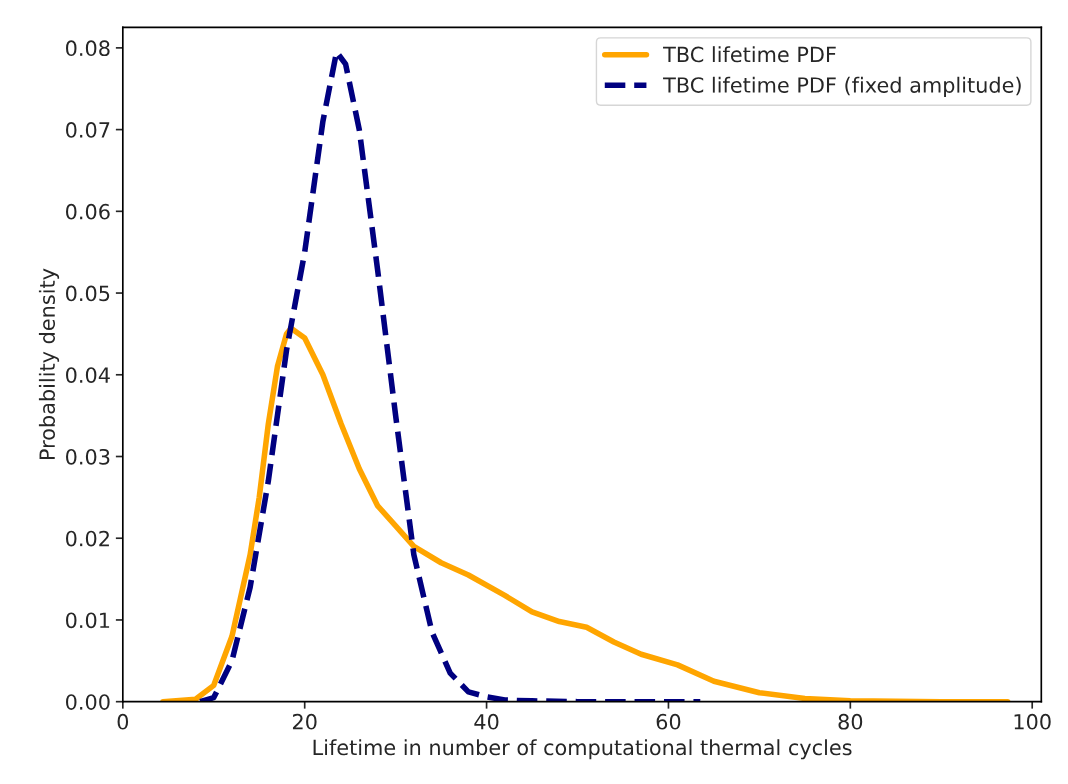  What do you see at coordinates (88, 211) in the screenshot?
I see `y-tick-label: 0.06` at bounding box center [88, 211].